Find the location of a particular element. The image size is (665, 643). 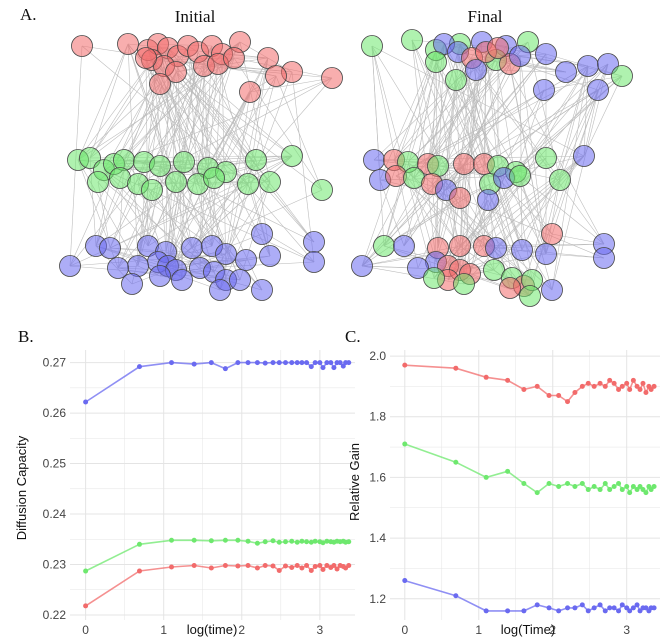

y-tick-label: 2.0 is located at coordinates (377, 356).